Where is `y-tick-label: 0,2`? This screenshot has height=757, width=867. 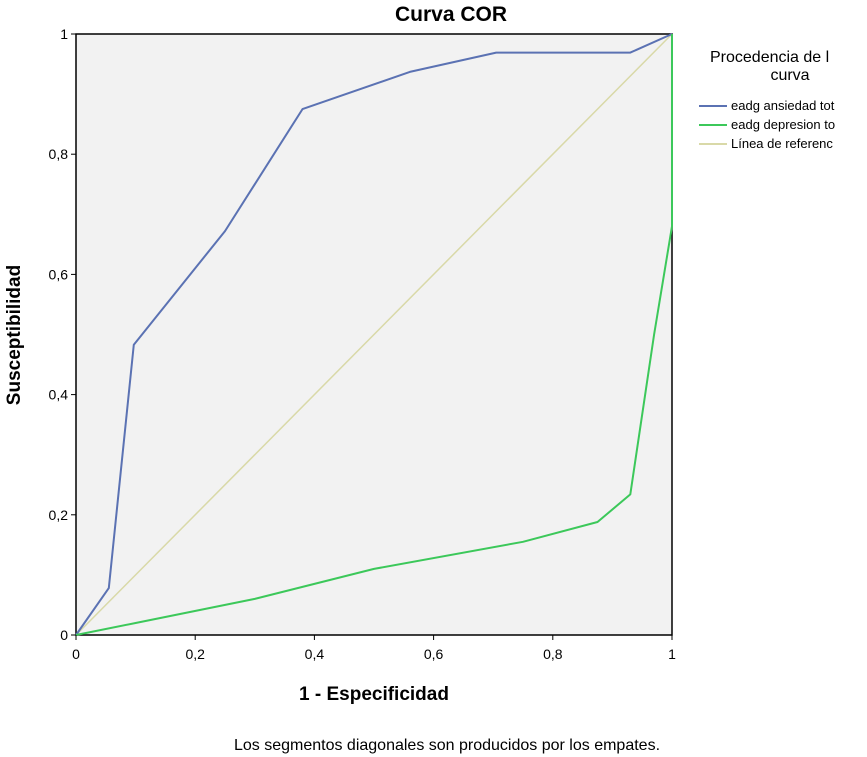 y-tick-label: 0,2 is located at coordinates (59, 515).